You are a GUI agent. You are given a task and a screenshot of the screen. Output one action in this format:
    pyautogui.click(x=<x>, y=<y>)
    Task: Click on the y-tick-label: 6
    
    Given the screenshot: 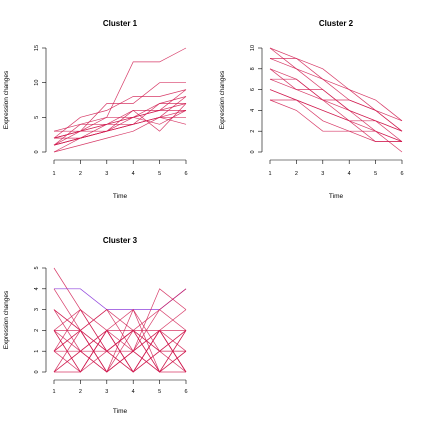 What is the action you would take?
    pyautogui.click(x=253, y=89)
    